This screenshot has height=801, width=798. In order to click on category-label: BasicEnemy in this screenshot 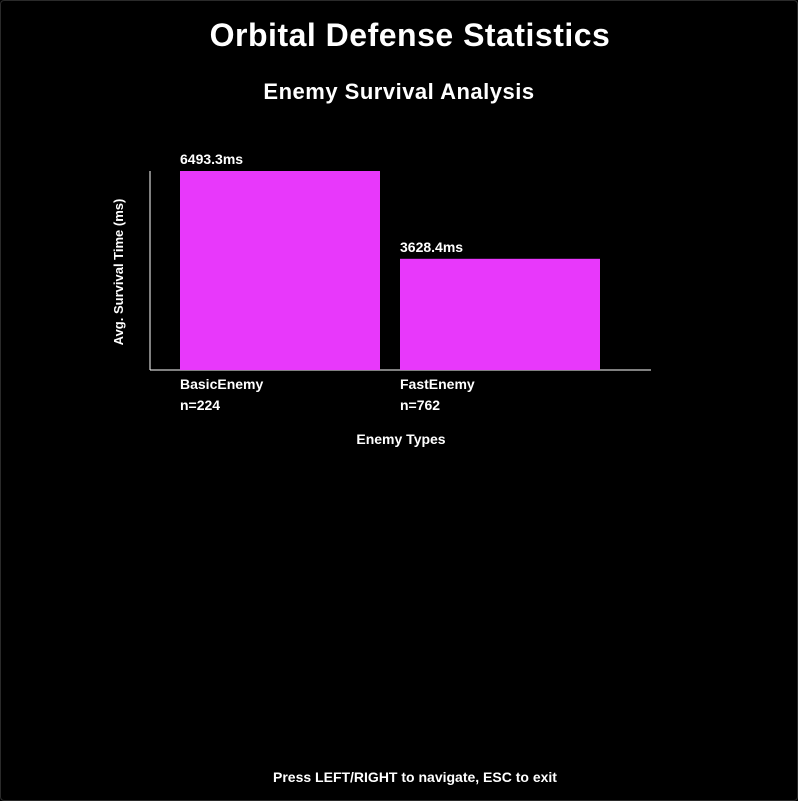, I will do `click(221, 384)`.